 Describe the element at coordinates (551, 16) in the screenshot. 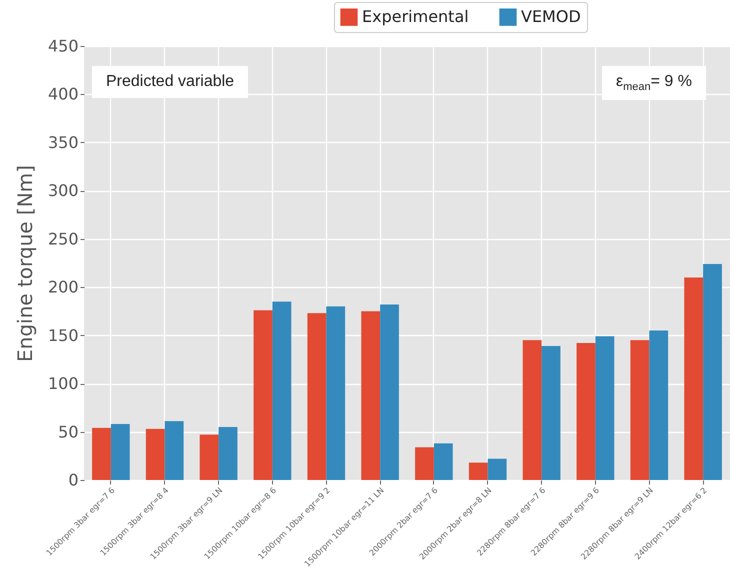

I see `legend-label: VEMOD` at that location.